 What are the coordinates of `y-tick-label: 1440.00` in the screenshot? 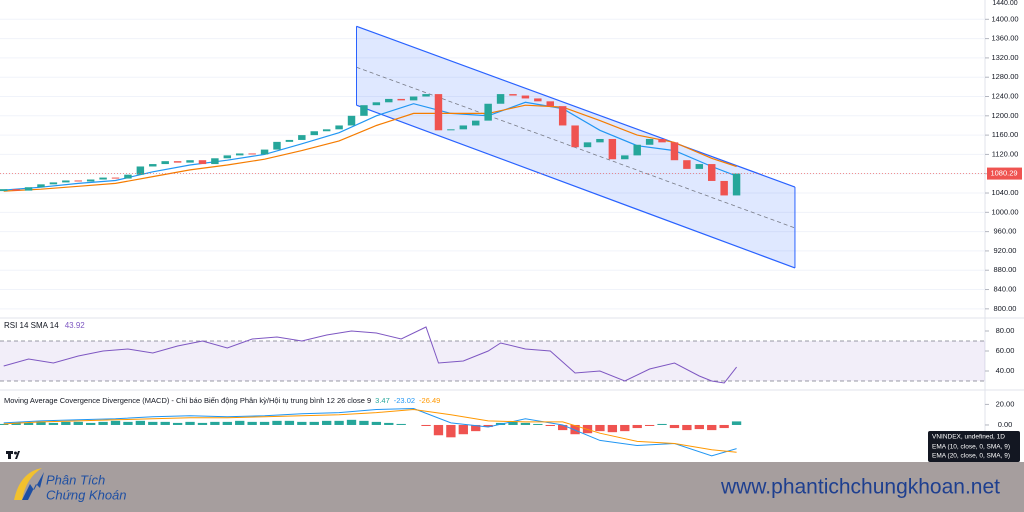 It's located at (1004, 3).